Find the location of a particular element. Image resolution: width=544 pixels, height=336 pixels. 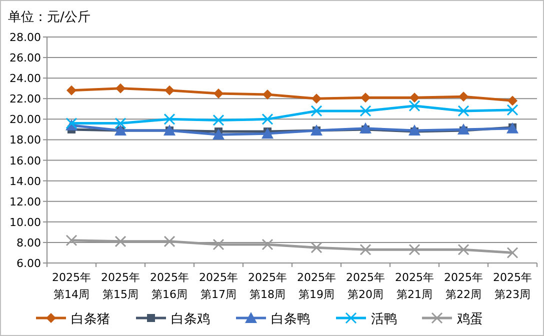

x-tick-label: 2025年第21周 is located at coordinates (414, 286).